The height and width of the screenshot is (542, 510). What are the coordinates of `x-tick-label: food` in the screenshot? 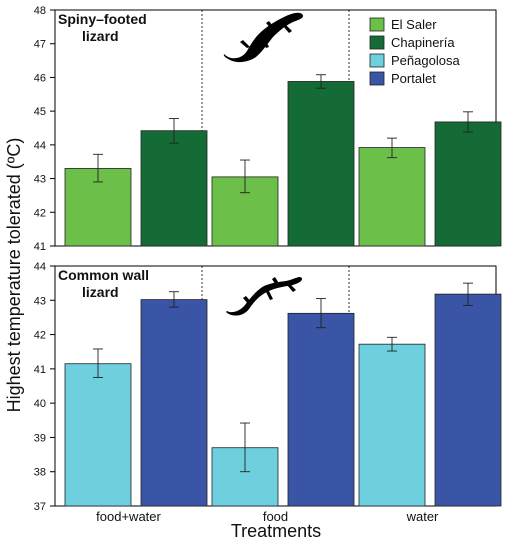 It's located at (275, 516).